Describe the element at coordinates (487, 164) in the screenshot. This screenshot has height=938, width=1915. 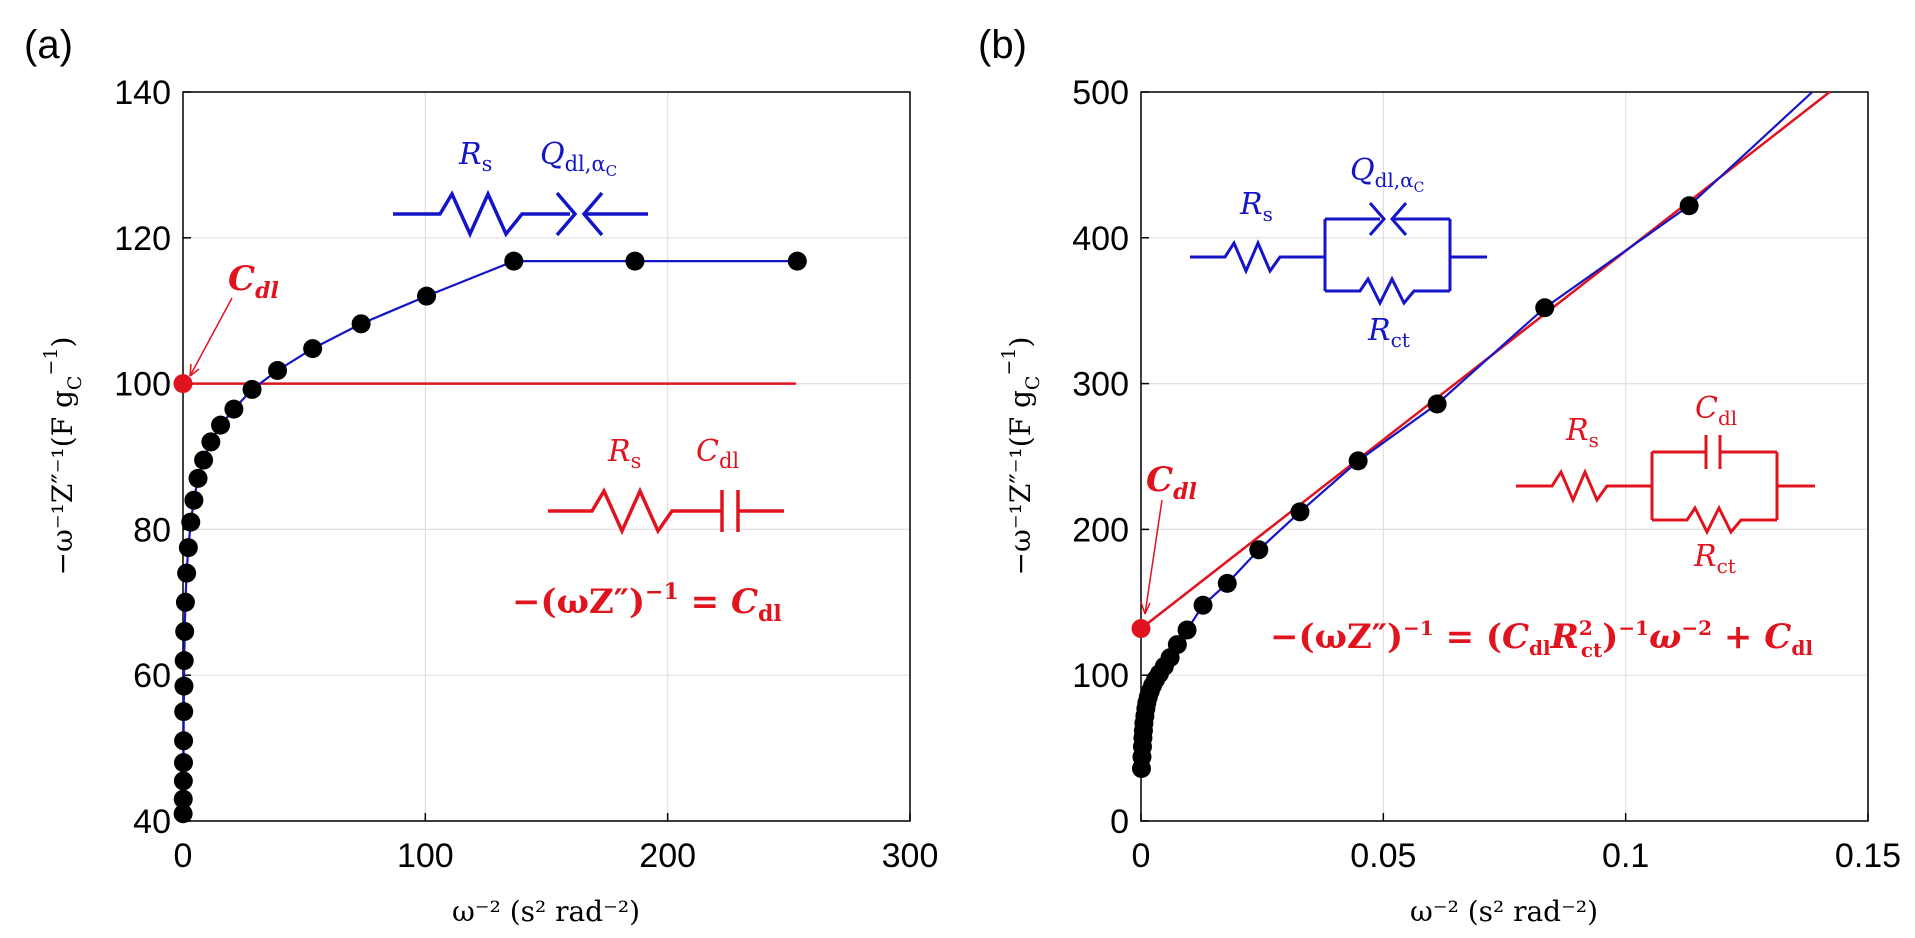
I see `panel-a-blue-rs-sub: s` at that location.